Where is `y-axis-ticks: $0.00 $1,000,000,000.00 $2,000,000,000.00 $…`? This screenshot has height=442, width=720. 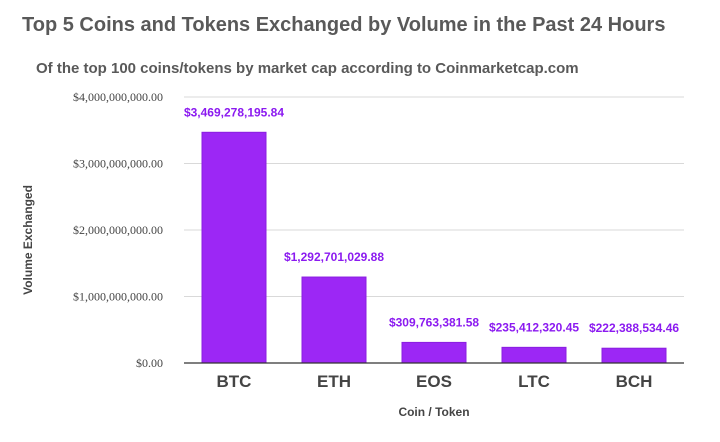
y-axis-ticks: $0.00 $1,000,000,000.00 $2,000,000,000.00 $… is located at coordinates (118, 230).